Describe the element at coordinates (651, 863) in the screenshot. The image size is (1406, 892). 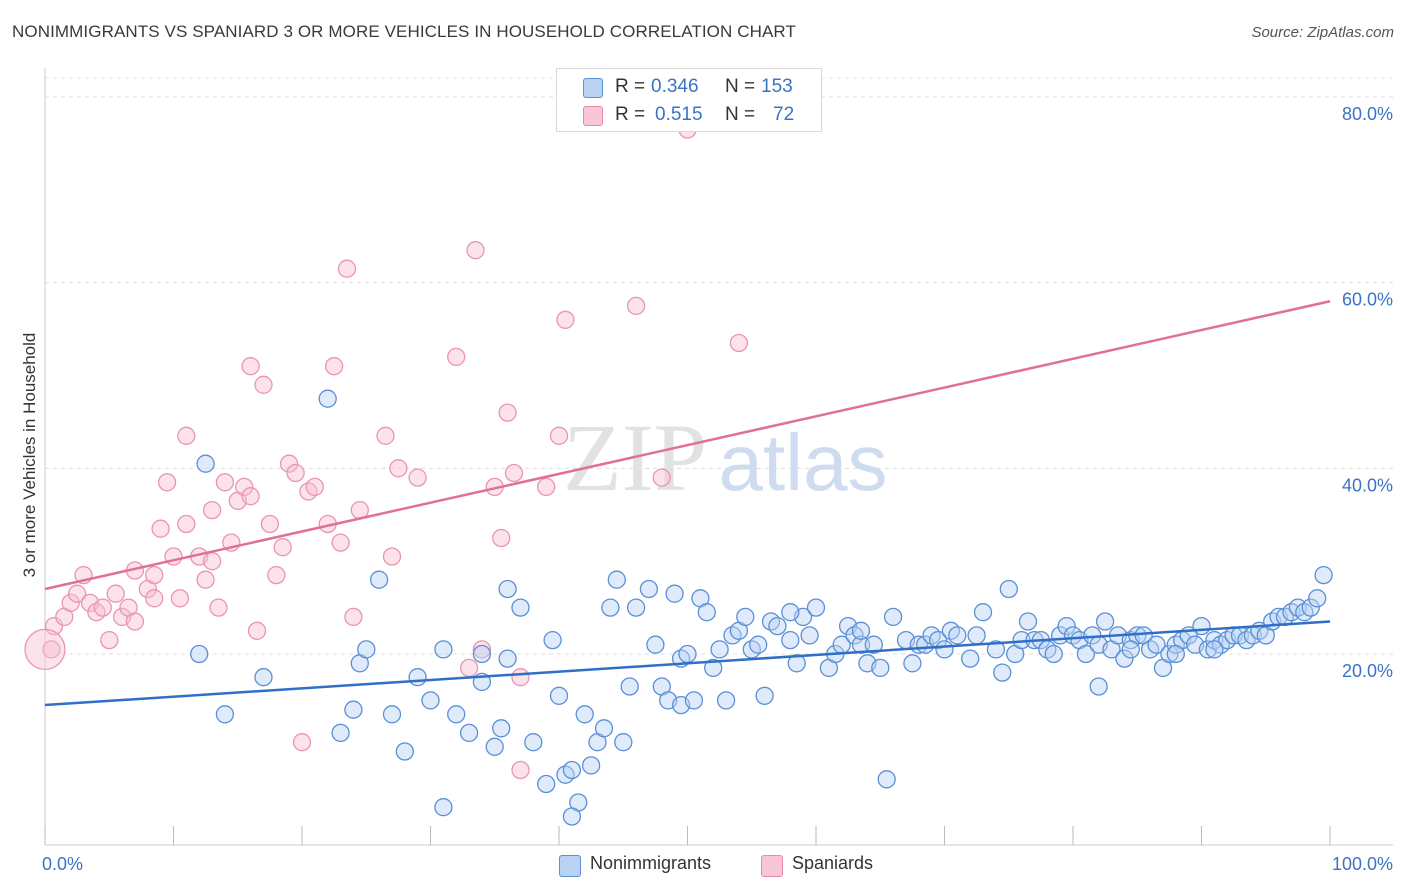
I see `nonimmigrants-legend-label: Nonimmigrants` at that location.